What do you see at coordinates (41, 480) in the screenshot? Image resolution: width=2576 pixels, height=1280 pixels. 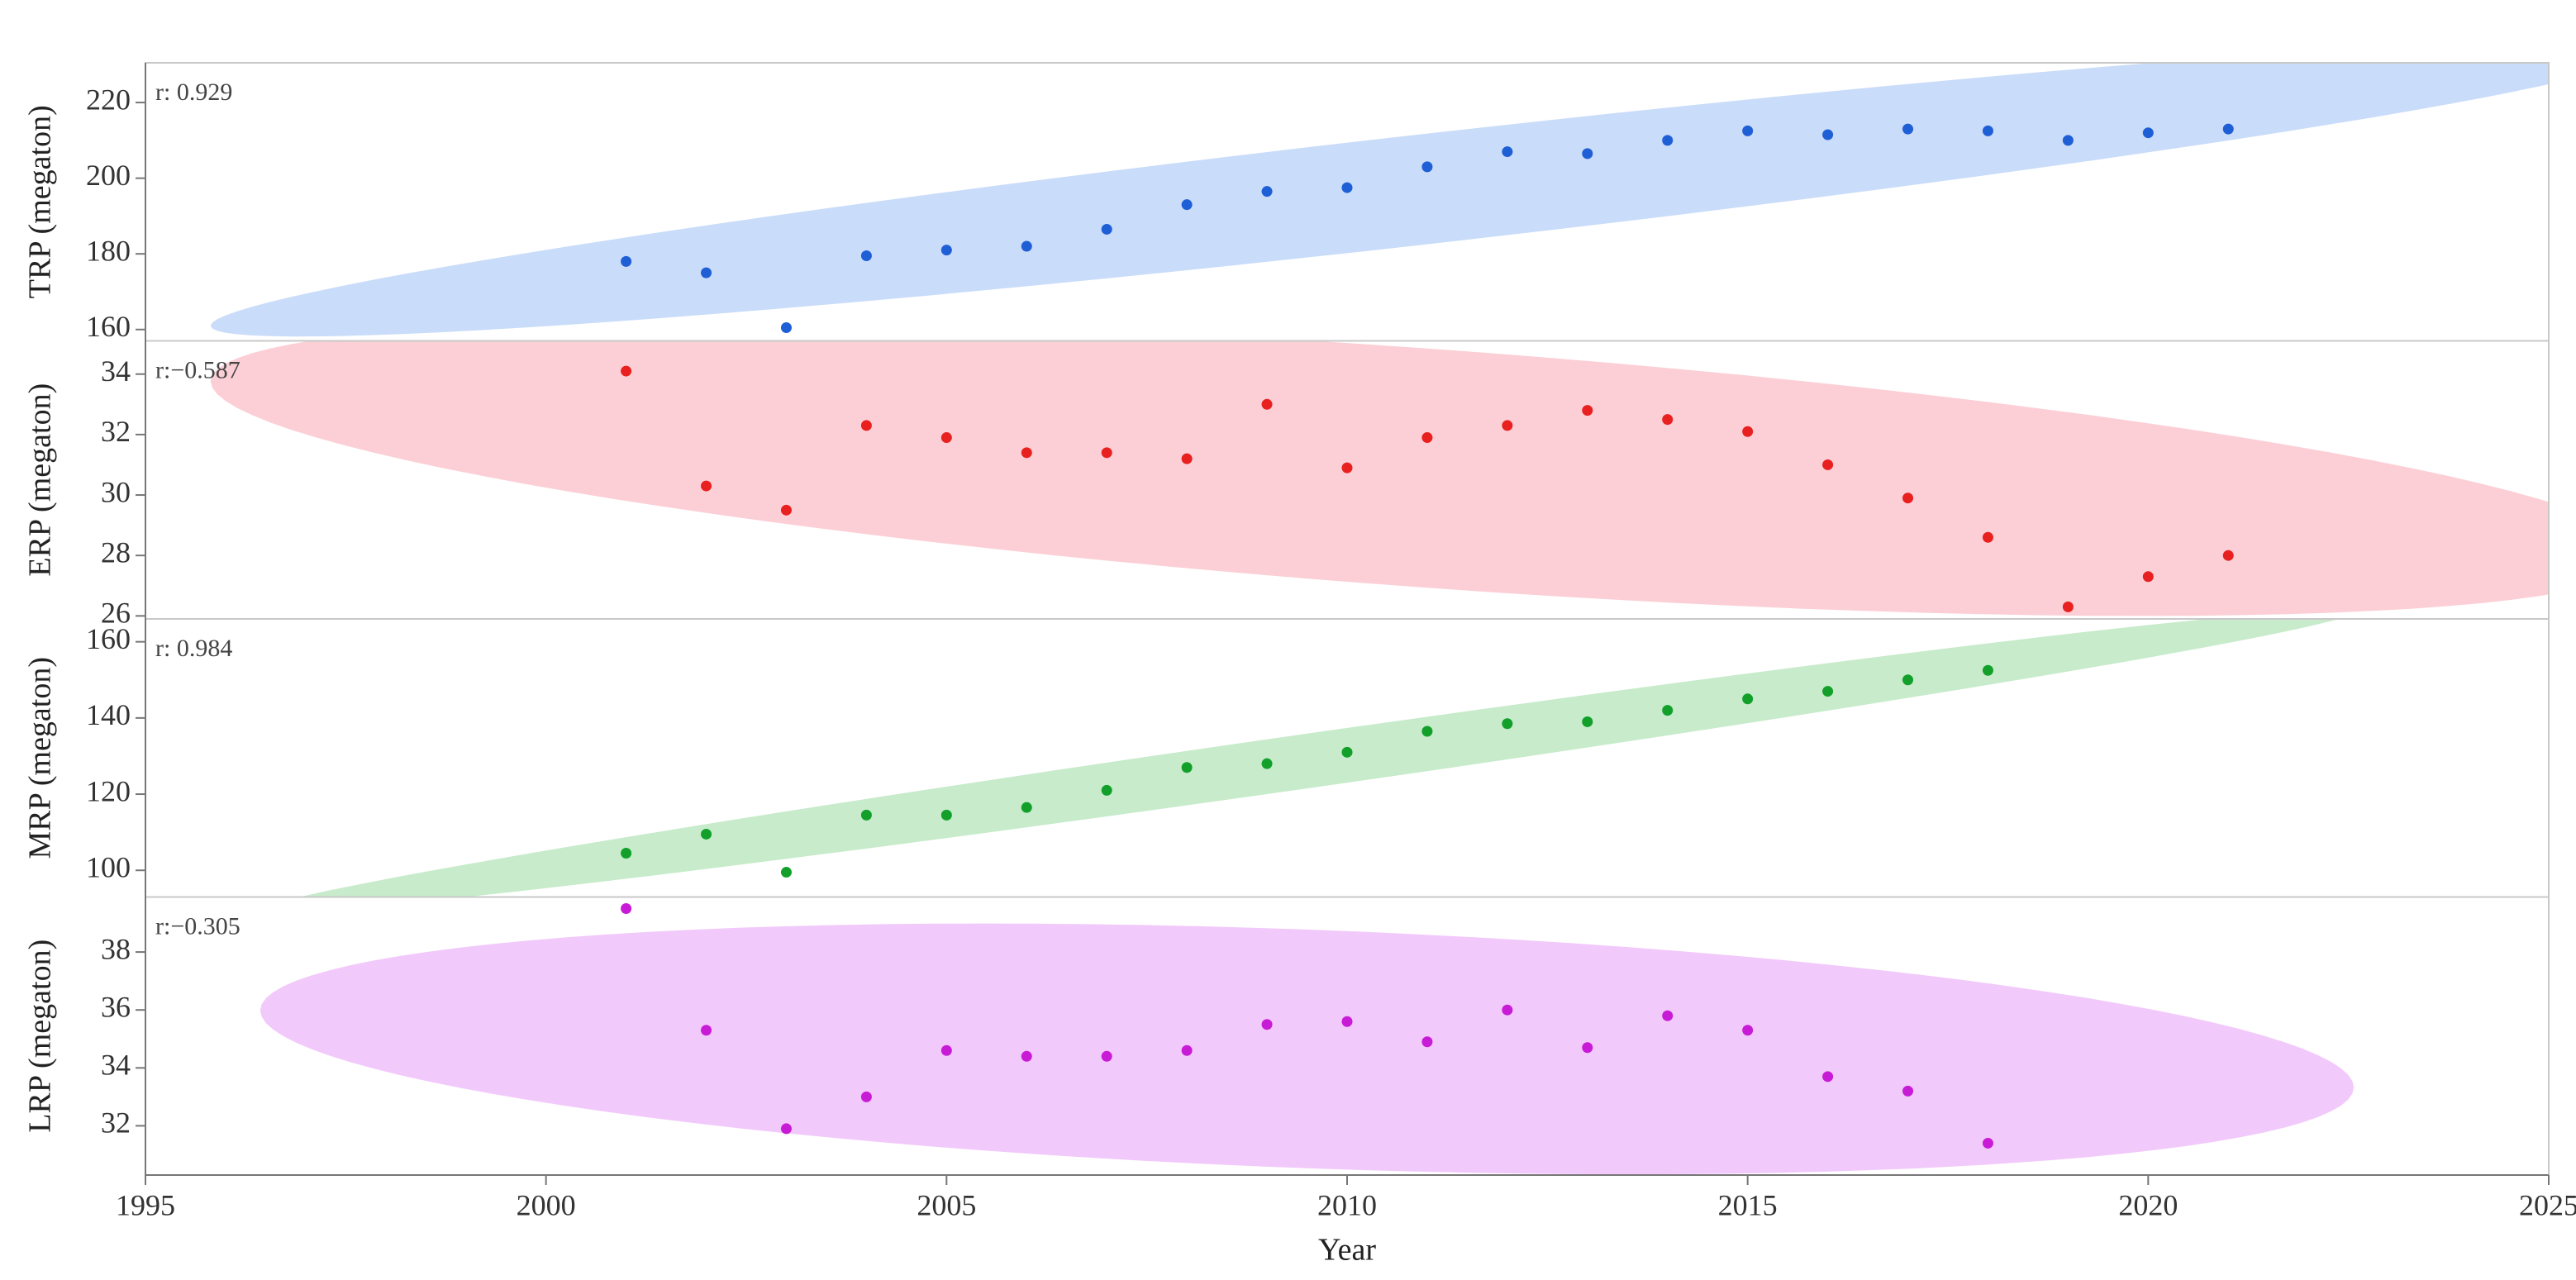 I see `y-axis-label: ERP (megaton)` at bounding box center [41, 480].